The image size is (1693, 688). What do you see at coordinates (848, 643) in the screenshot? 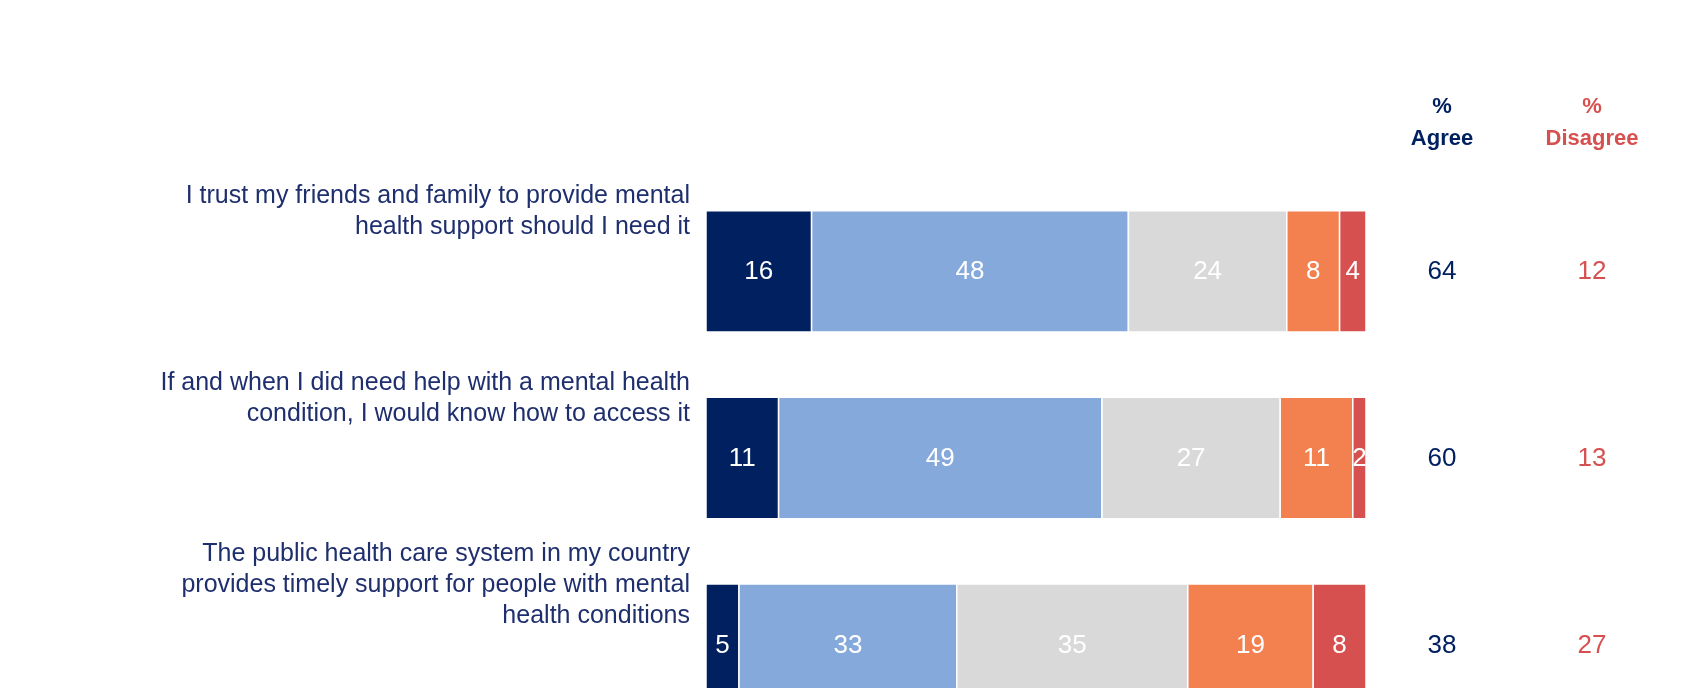
I see `data-label: 33` at bounding box center [848, 643].